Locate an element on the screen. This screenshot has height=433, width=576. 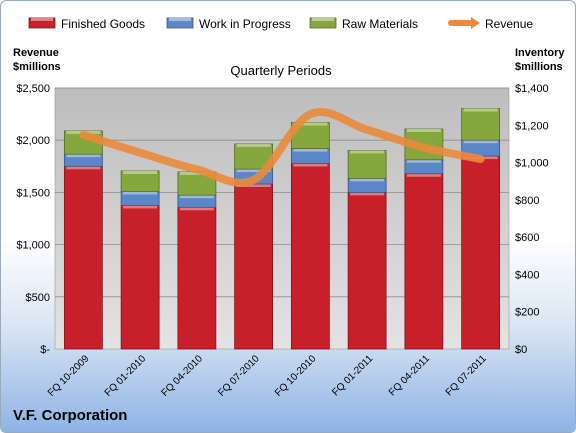
right-tick-label: $200 is located at coordinates (527, 313).